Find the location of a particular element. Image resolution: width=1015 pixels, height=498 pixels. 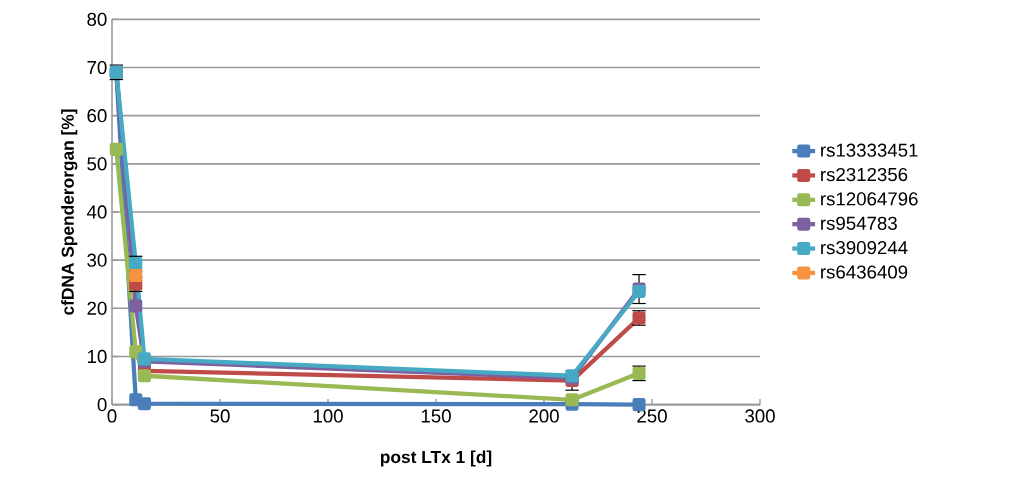

legend-label: rs2312356 is located at coordinates (864, 174).